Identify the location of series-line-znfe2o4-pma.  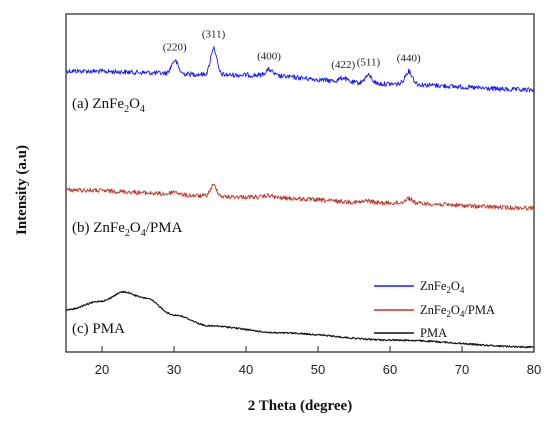
(300, 197).